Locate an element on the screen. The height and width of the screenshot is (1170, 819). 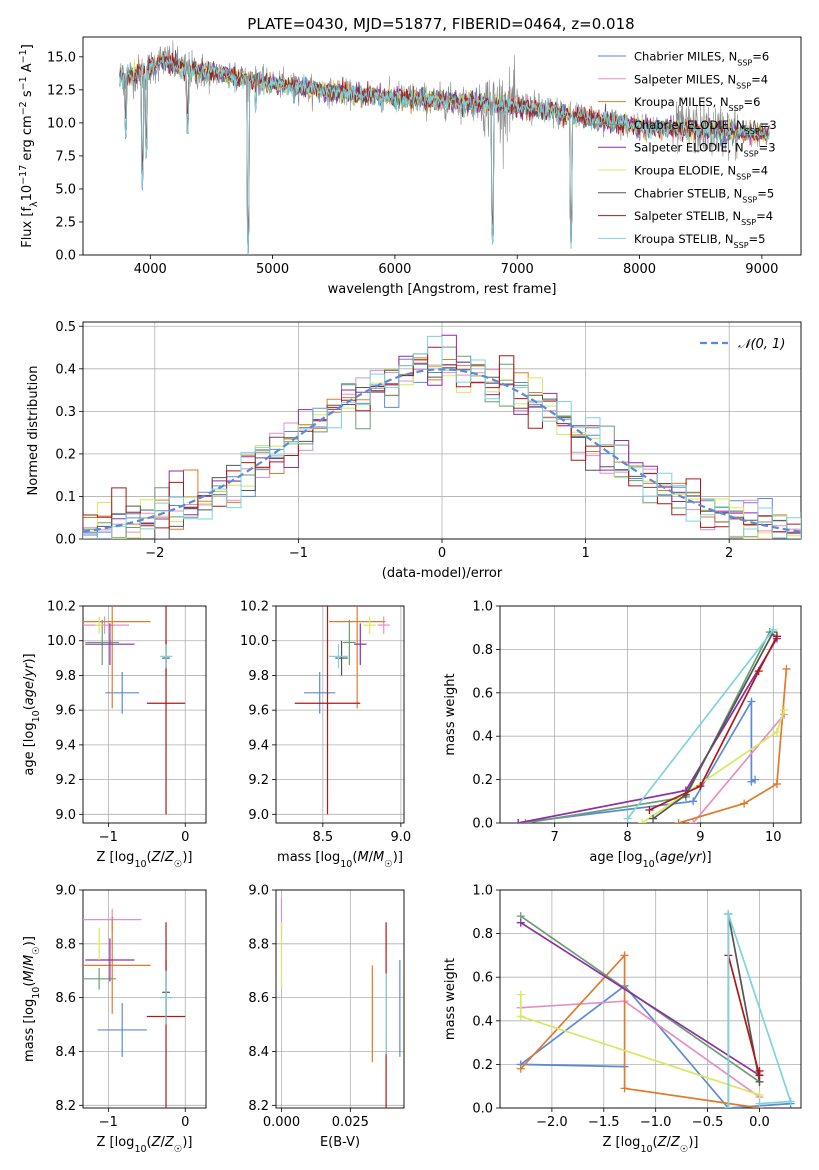
errorbar-point-kroupa-stelib is located at coordinates (166, 656).